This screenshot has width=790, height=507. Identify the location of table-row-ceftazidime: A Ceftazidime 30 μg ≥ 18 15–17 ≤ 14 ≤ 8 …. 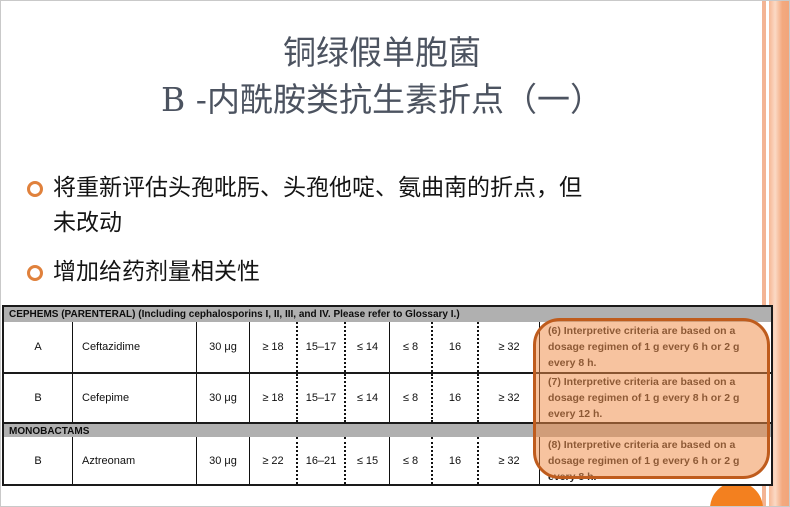
(387, 347).